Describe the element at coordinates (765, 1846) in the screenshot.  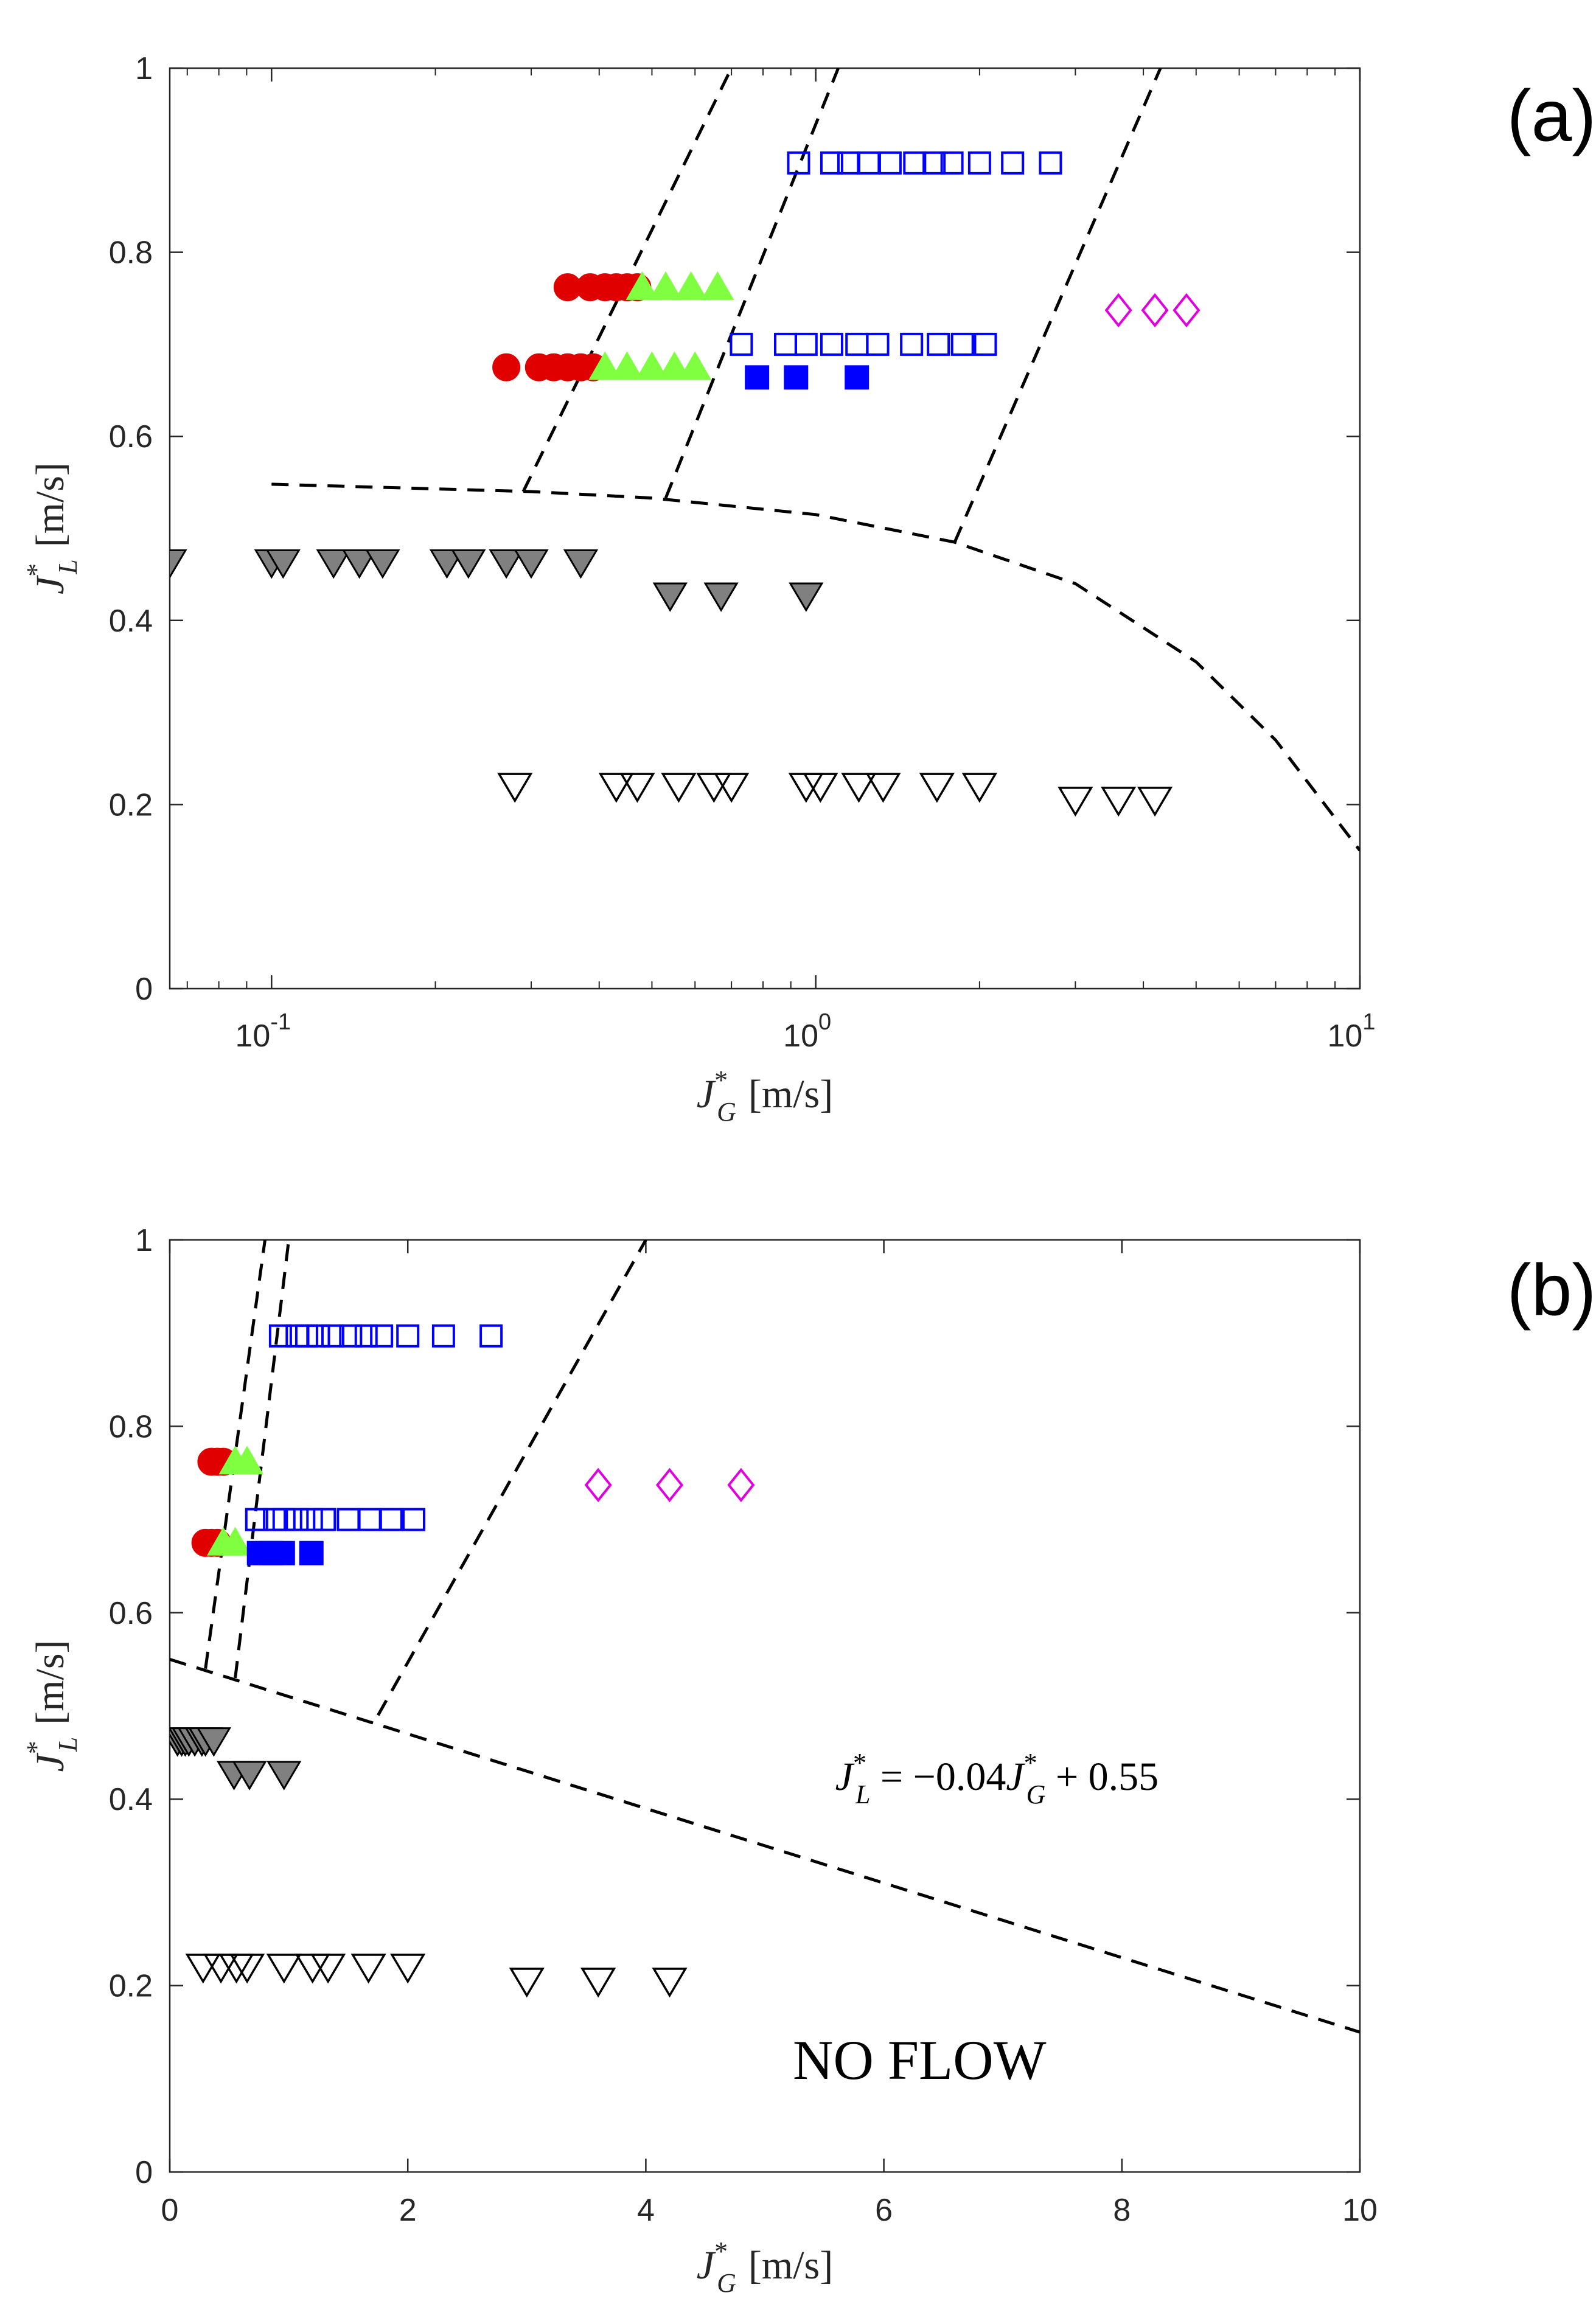
I see `no-flow-boundary` at that location.